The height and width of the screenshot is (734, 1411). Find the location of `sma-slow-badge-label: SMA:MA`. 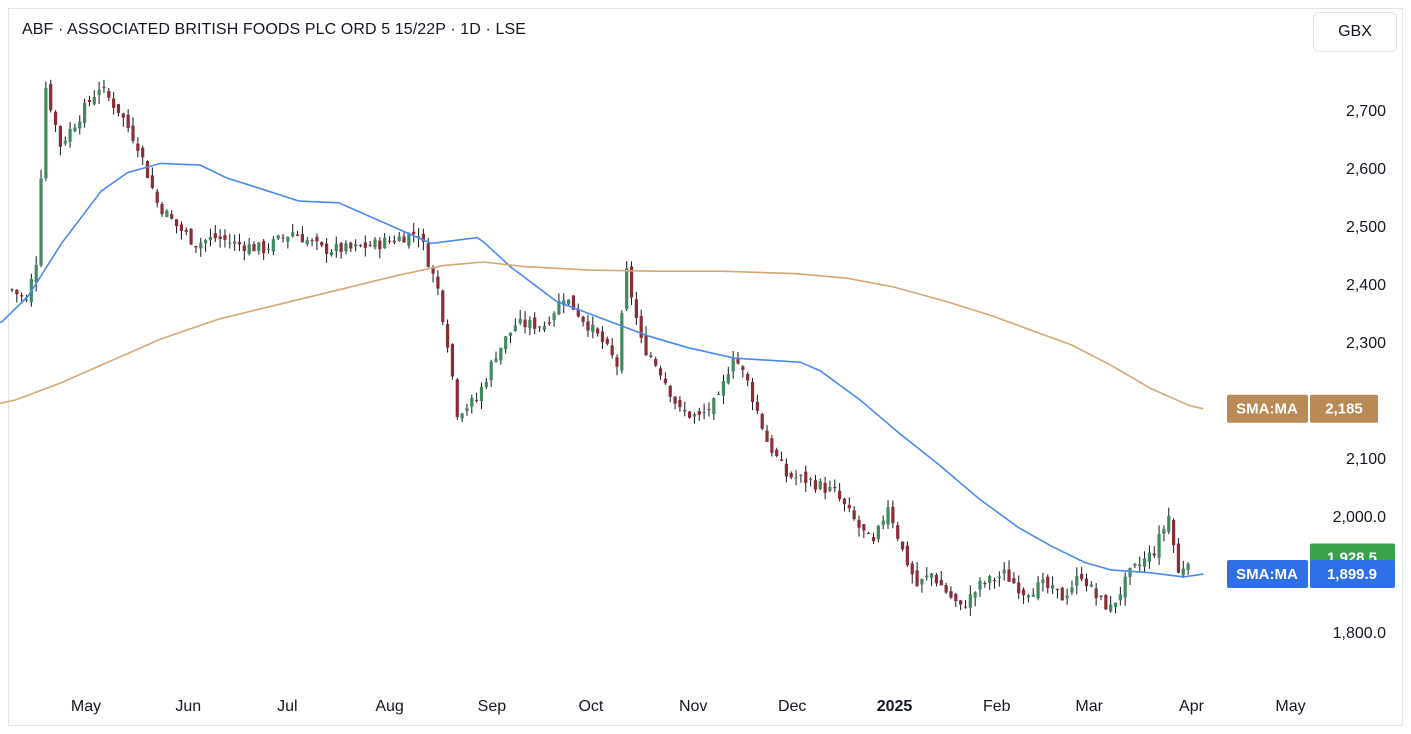

sma-slow-badge-label: SMA:MA is located at coordinates (1267, 409).